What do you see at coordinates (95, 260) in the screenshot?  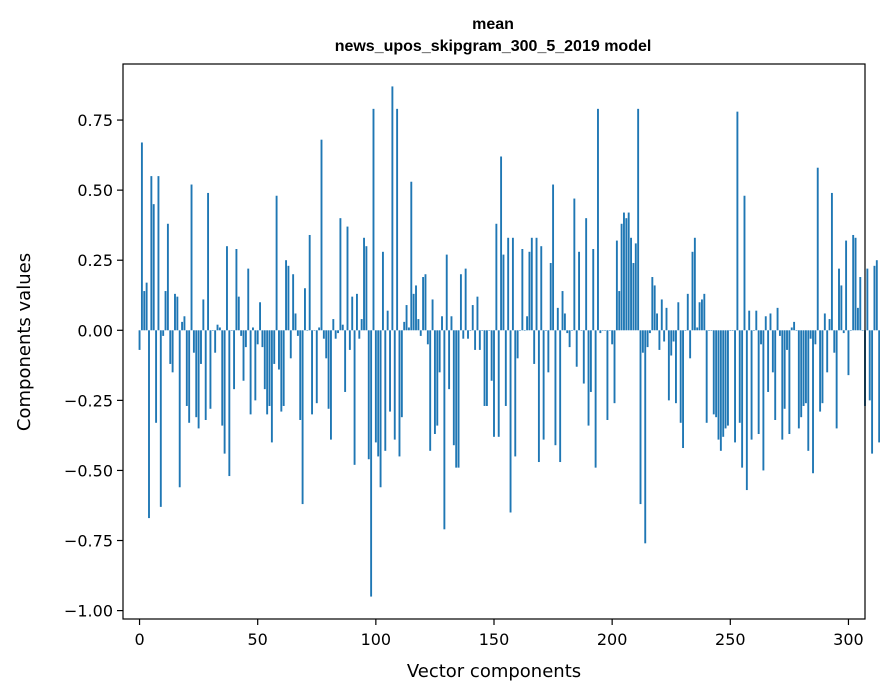 I see `y-tick-label: 0.25` at bounding box center [95, 260].